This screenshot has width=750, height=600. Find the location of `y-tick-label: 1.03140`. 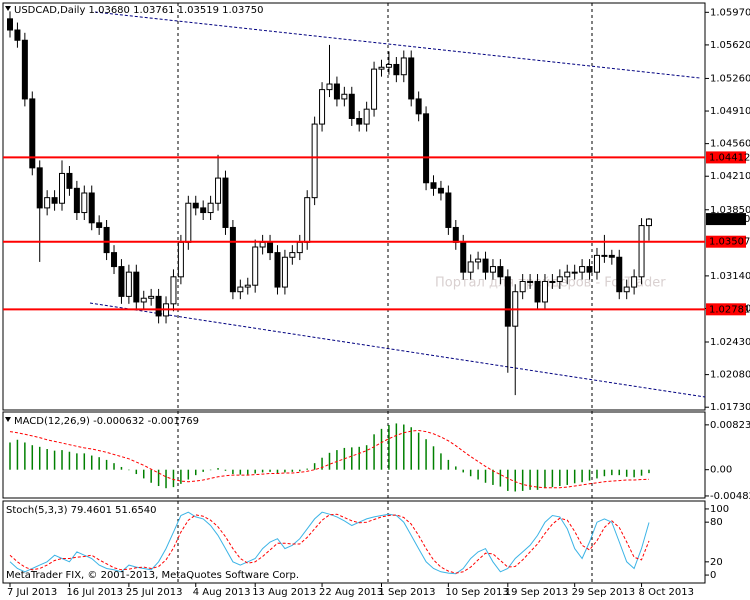

y-tick-label: 1.03140 is located at coordinates (730, 276).